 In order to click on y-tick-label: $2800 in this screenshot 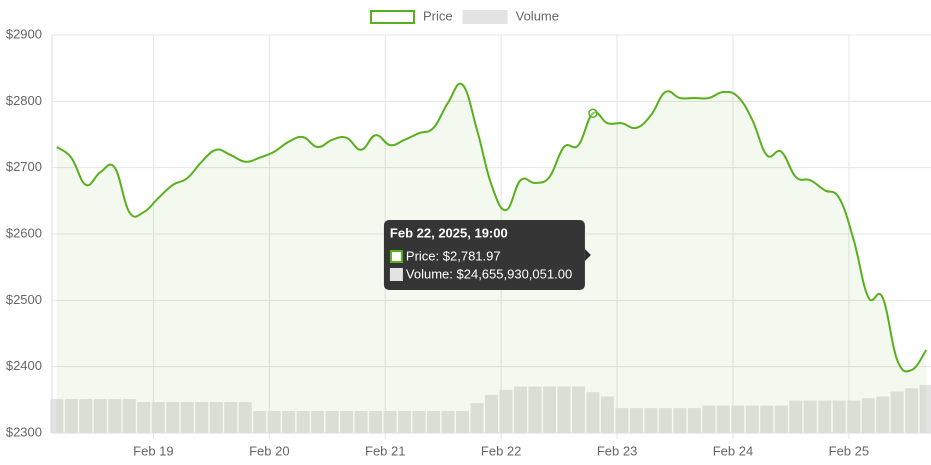, I will do `click(24, 100)`.